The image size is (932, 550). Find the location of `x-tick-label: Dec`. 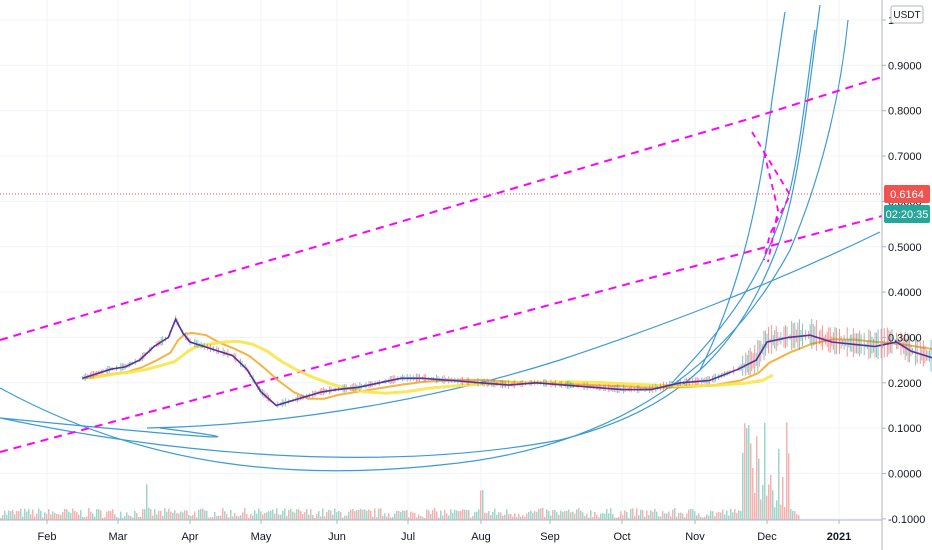

x-tick-label: Dec is located at coordinates (767, 537).